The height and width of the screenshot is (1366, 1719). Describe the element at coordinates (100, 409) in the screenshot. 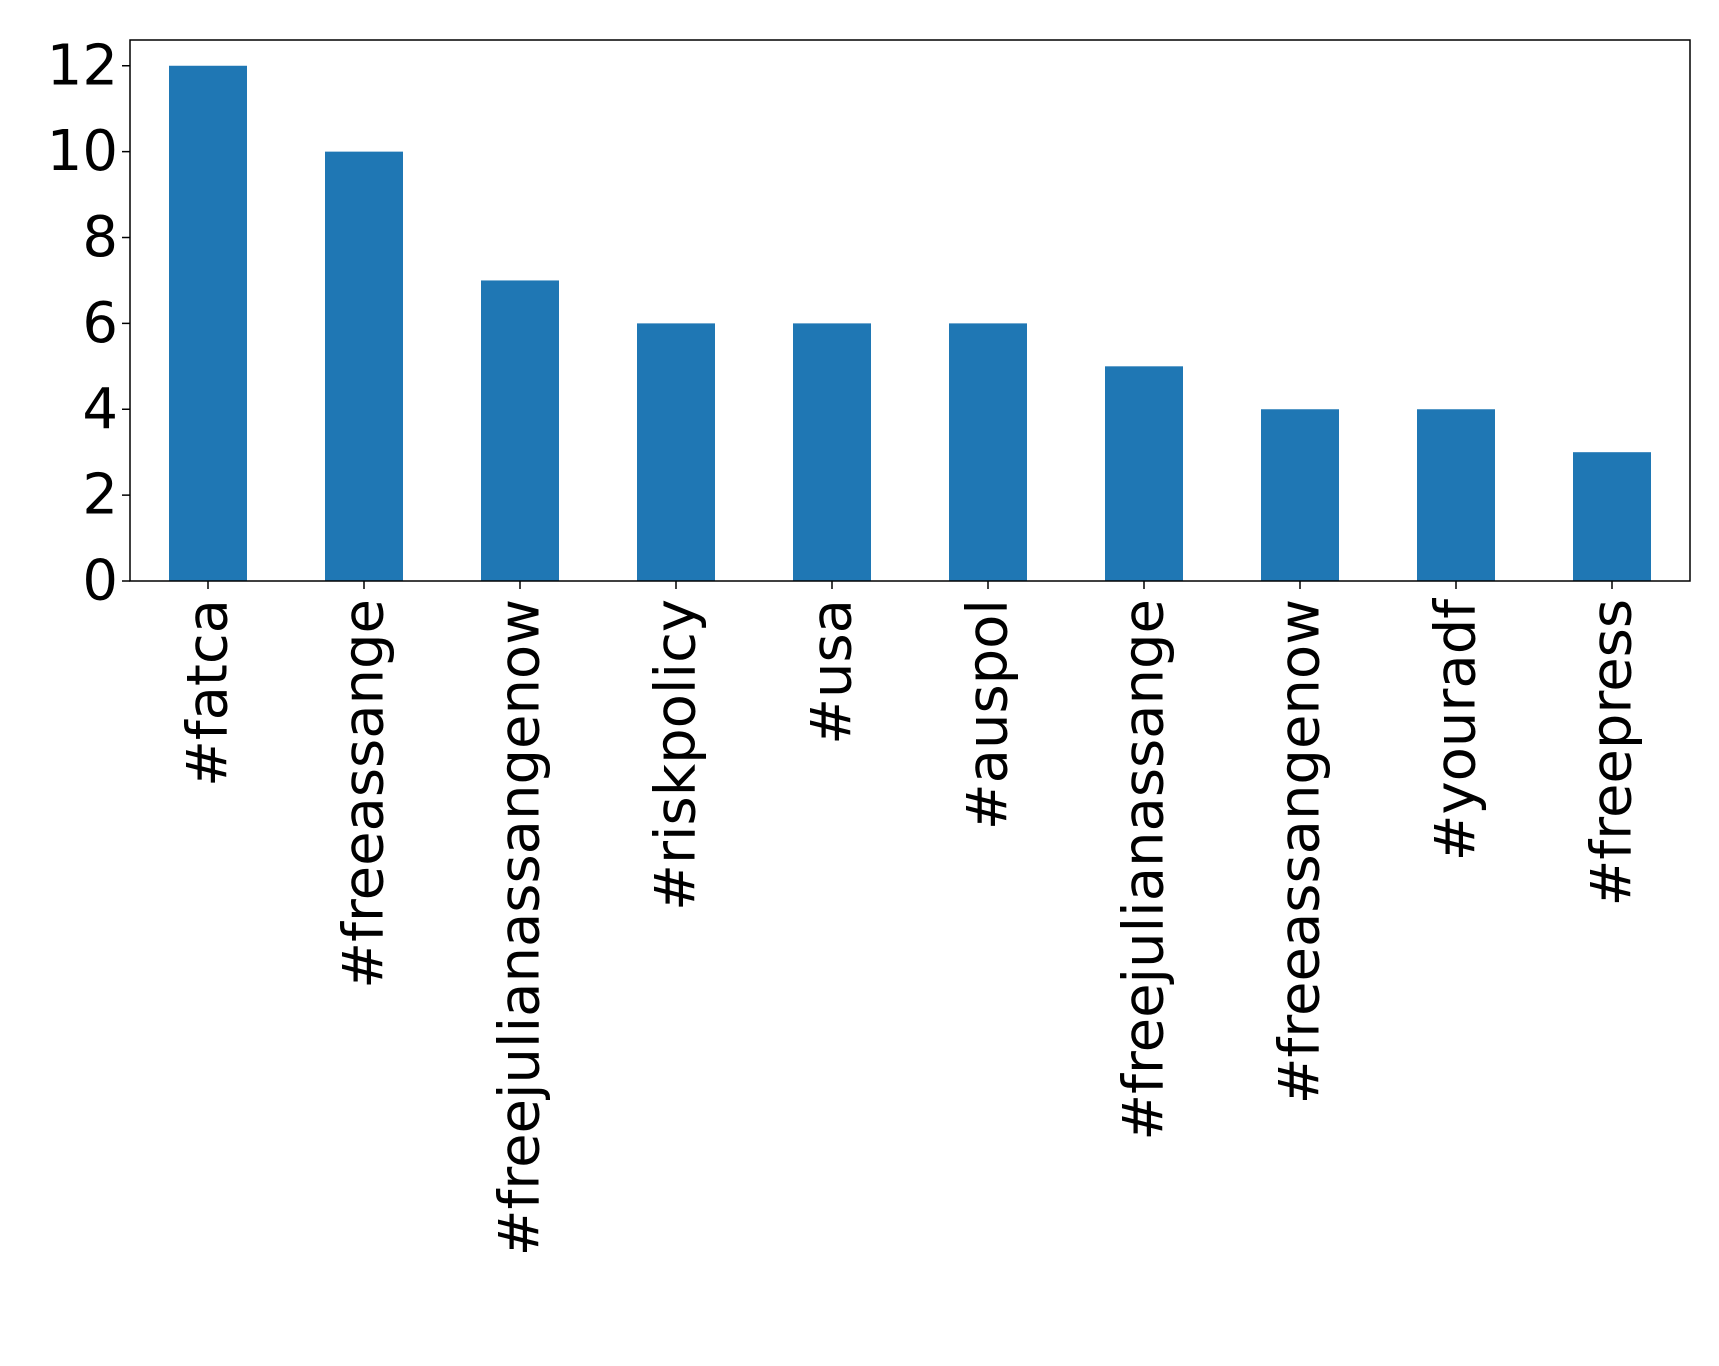

I see `y-tick-label: 4` at that location.